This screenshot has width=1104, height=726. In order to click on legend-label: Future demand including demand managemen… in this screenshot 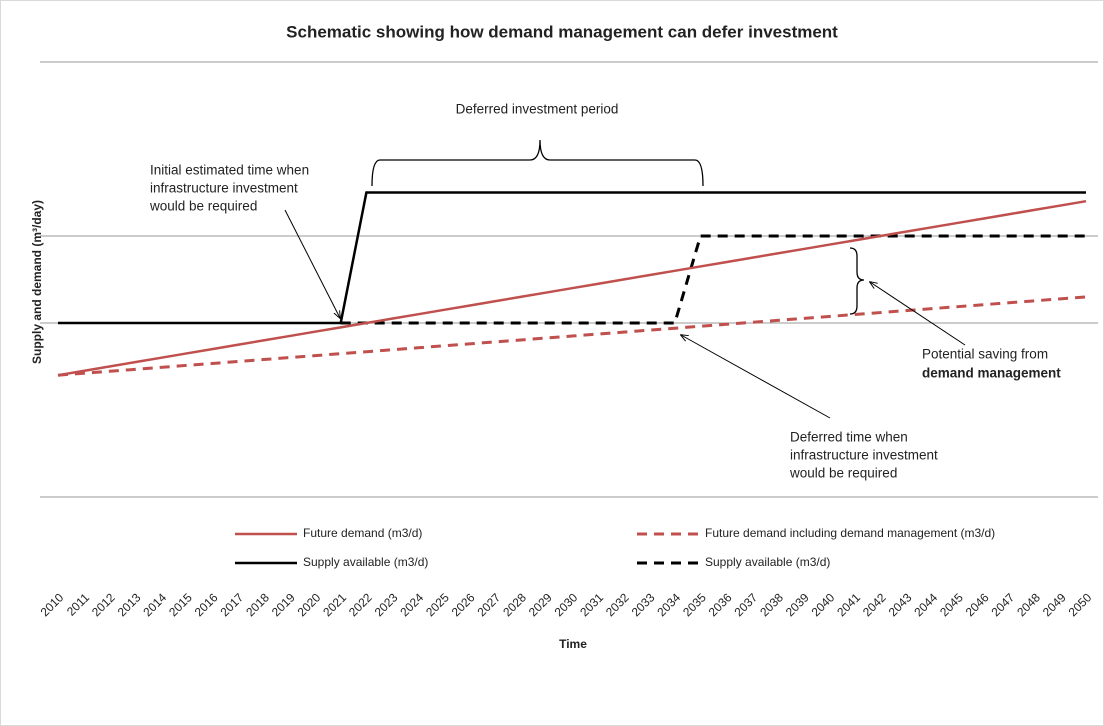, I will do `click(850, 533)`.